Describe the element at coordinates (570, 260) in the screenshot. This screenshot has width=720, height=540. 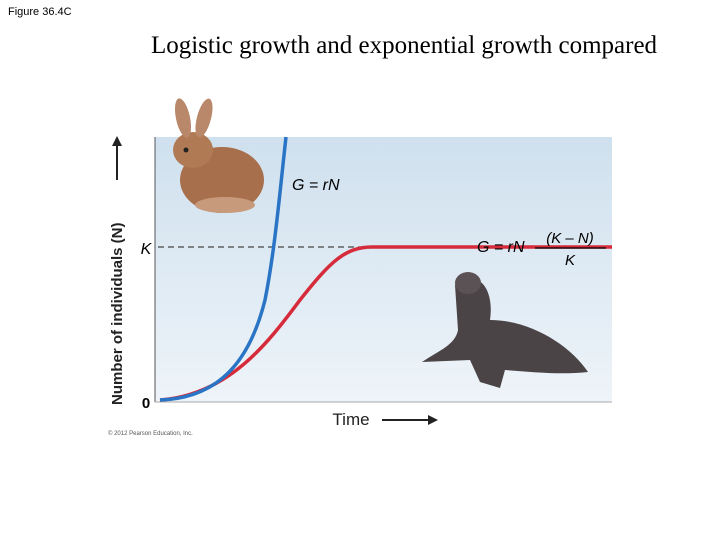
I see `logistic-equation-denominator: K` at that location.